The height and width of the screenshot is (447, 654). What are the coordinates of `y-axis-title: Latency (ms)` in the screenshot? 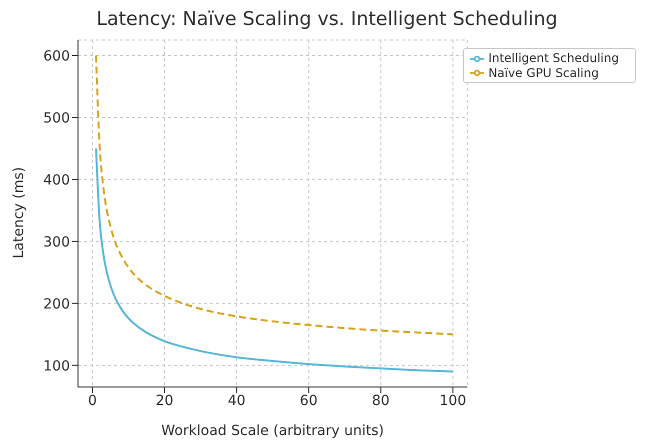 It's located at (18, 212).